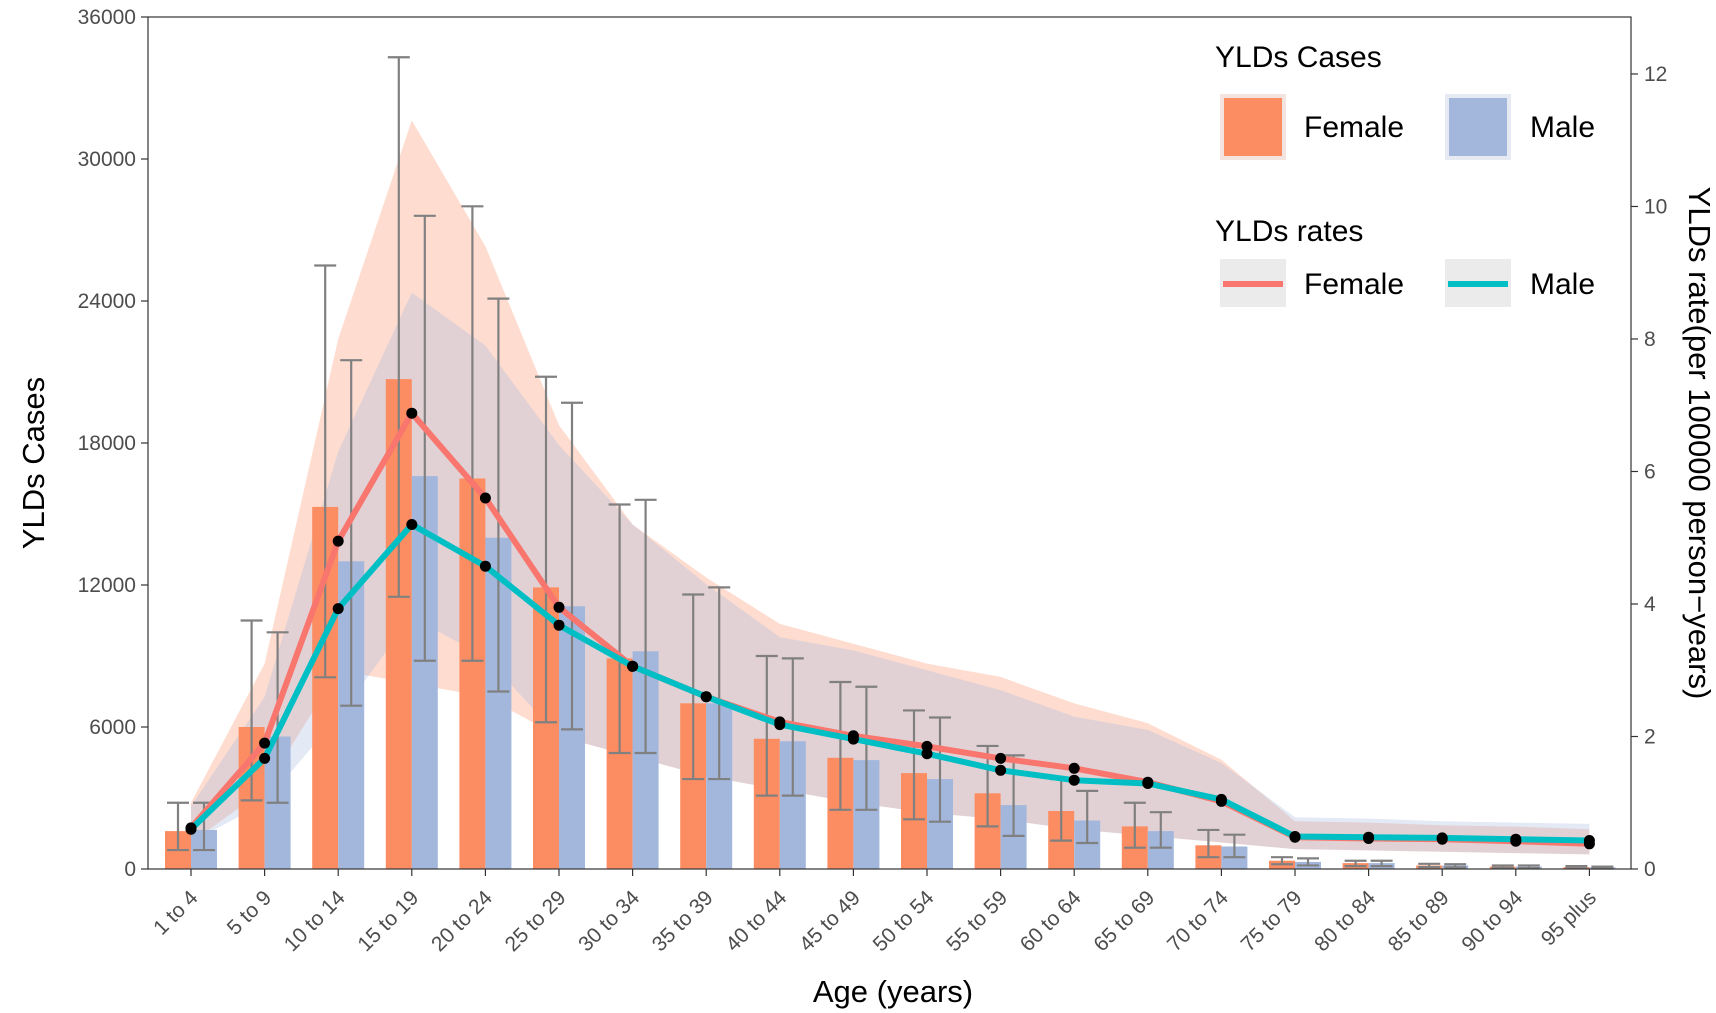 The height and width of the screenshot is (1013, 1716). I want to click on x-axis-title: Age (years), so click(893, 991).